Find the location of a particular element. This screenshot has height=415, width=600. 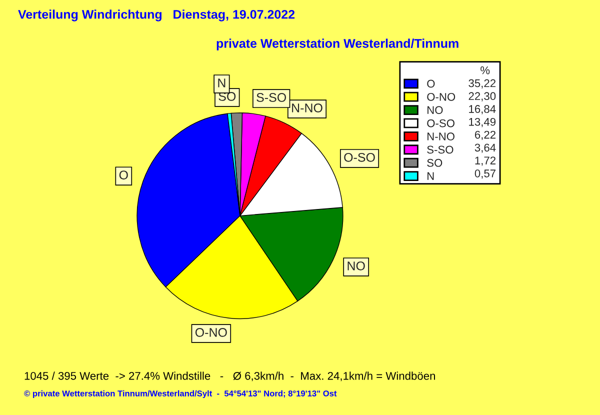

data-label: 13,49 is located at coordinates (482, 123).